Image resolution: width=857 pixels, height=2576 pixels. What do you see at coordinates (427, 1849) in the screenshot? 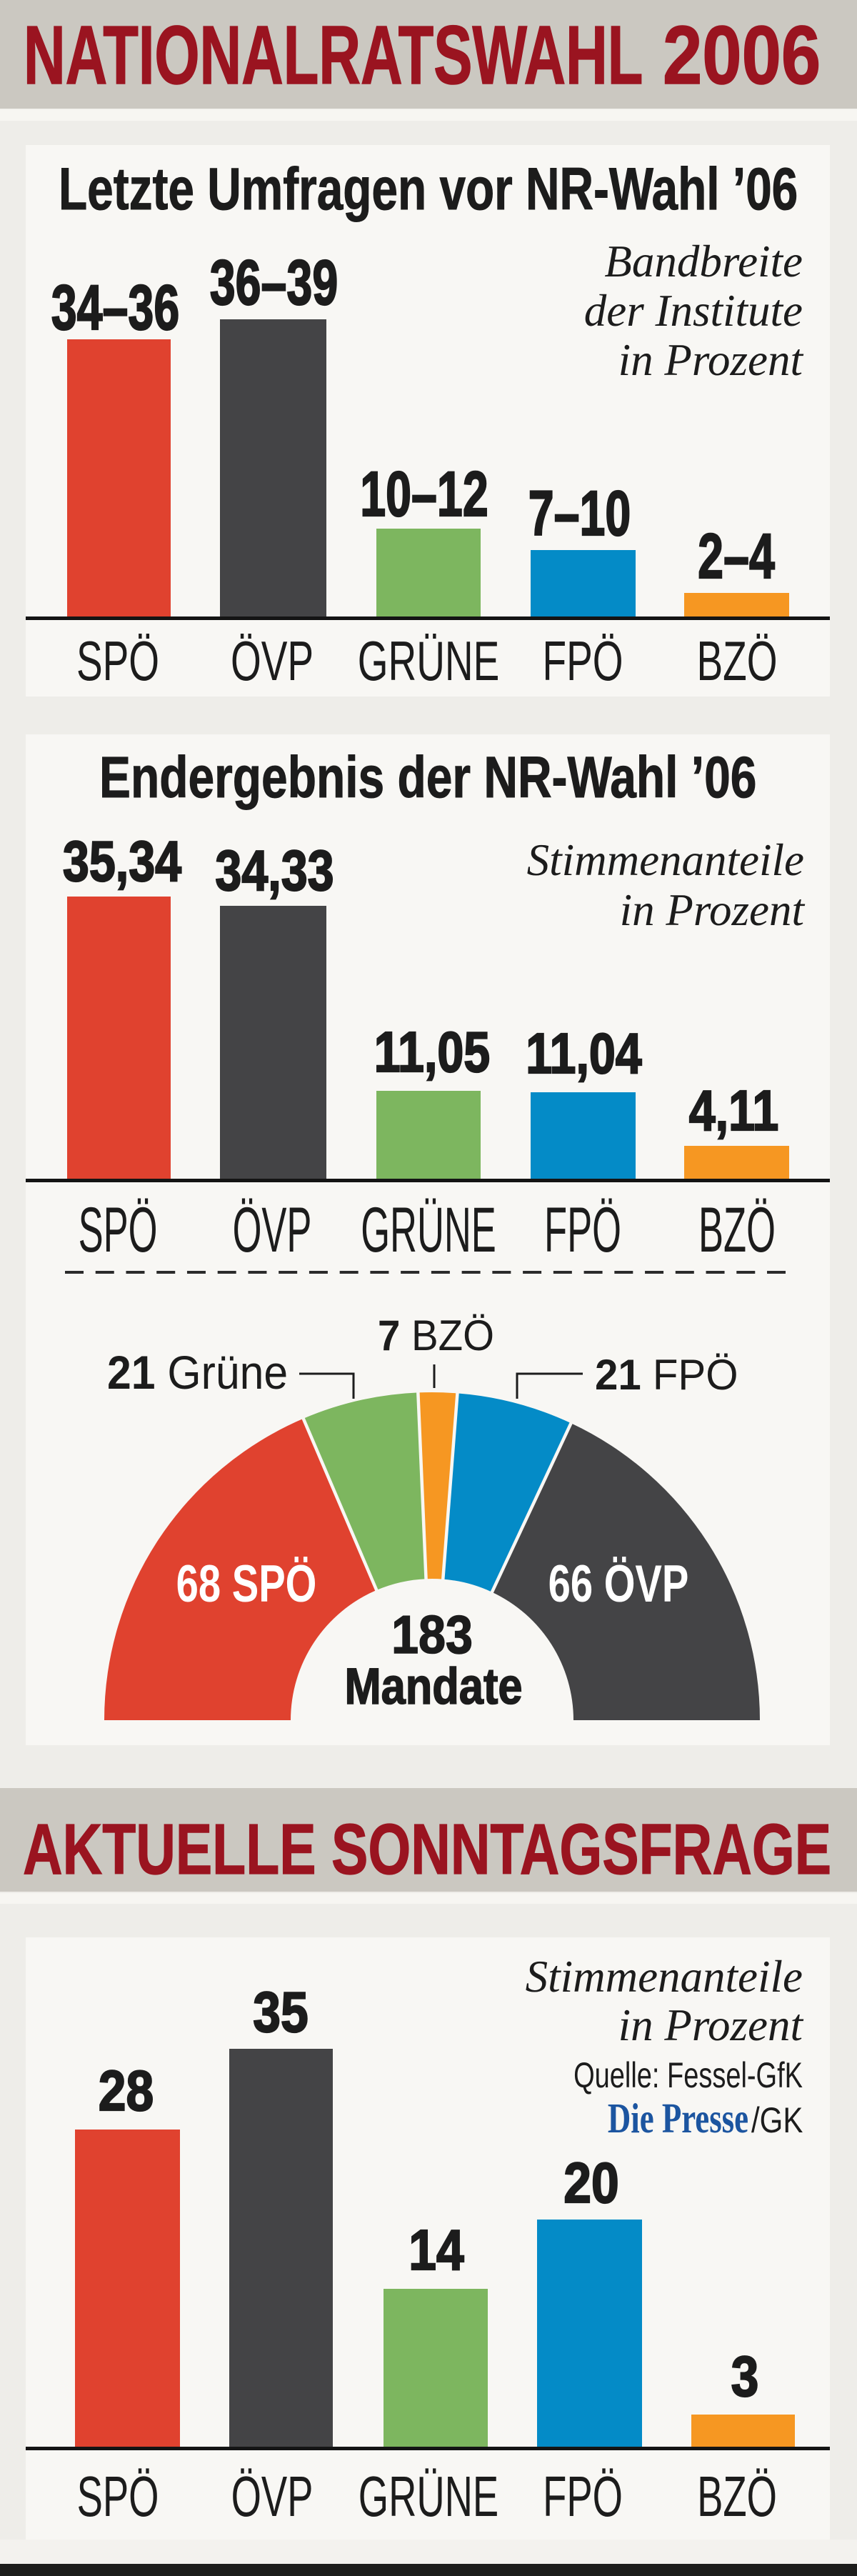
I see `svg-text: AKTUELLE SONNTAGSFRAGE` at bounding box center [427, 1849].